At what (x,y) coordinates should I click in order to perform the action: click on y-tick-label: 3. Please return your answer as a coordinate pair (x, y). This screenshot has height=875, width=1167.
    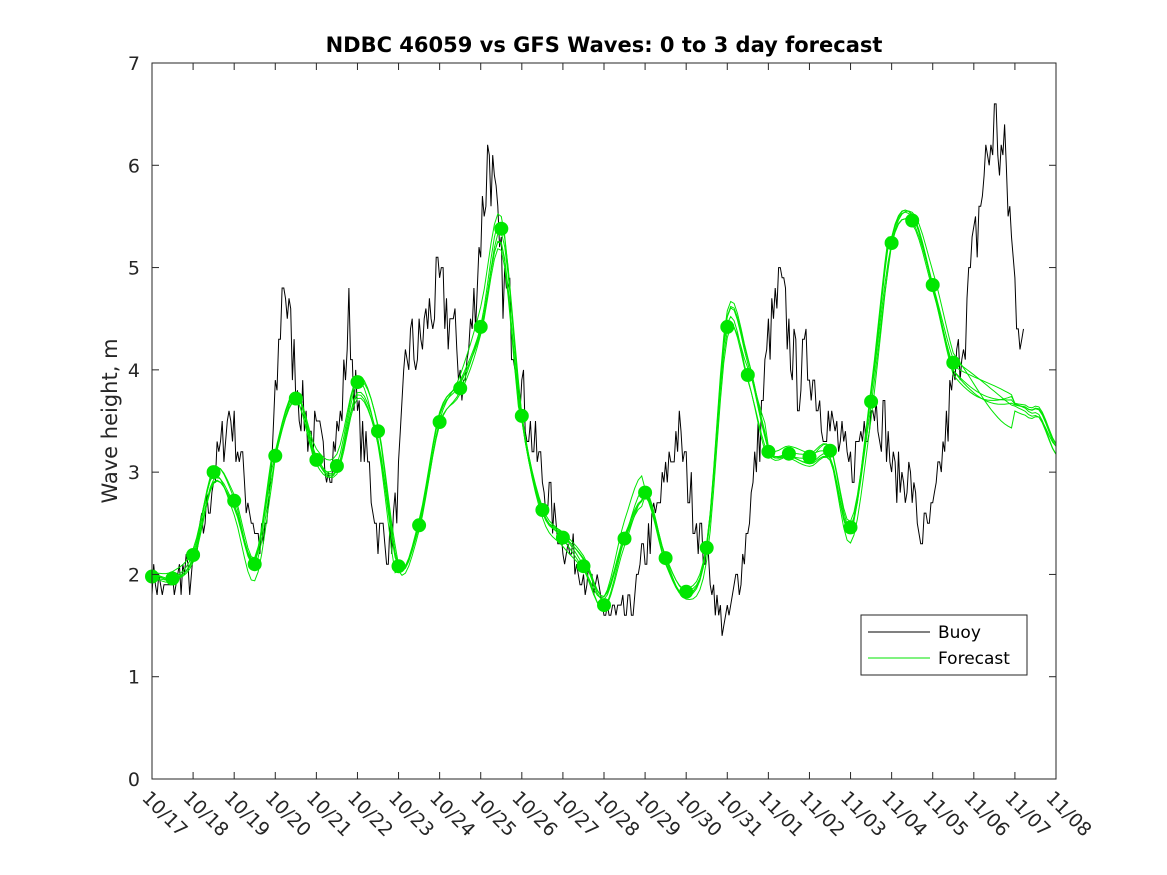
    Looking at the image, I should click on (134, 473).